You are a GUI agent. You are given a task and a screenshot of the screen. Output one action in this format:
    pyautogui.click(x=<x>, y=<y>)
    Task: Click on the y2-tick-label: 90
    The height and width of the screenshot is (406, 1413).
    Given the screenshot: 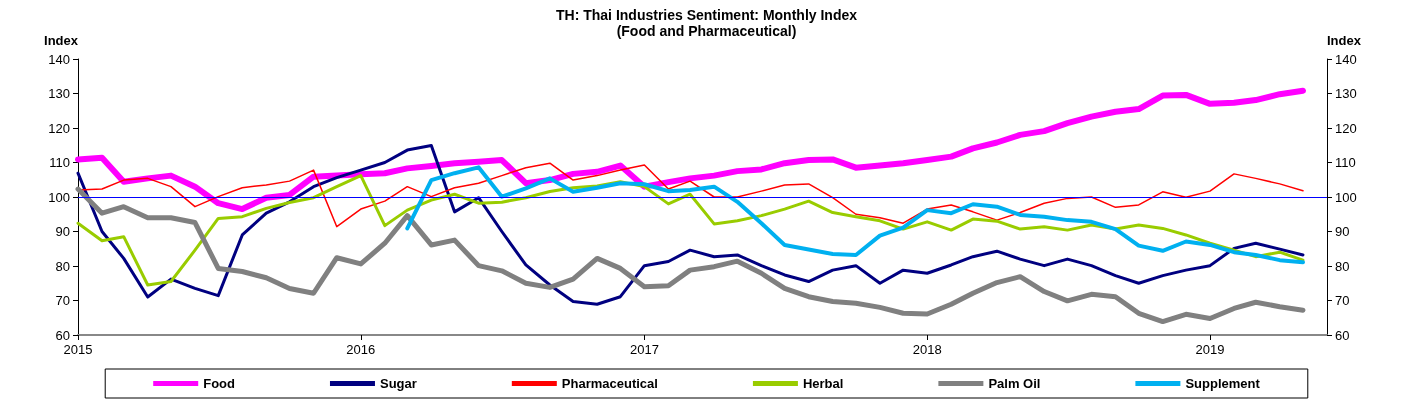 What is the action you would take?
    pyautogui.click(x=1342, y=231)
    